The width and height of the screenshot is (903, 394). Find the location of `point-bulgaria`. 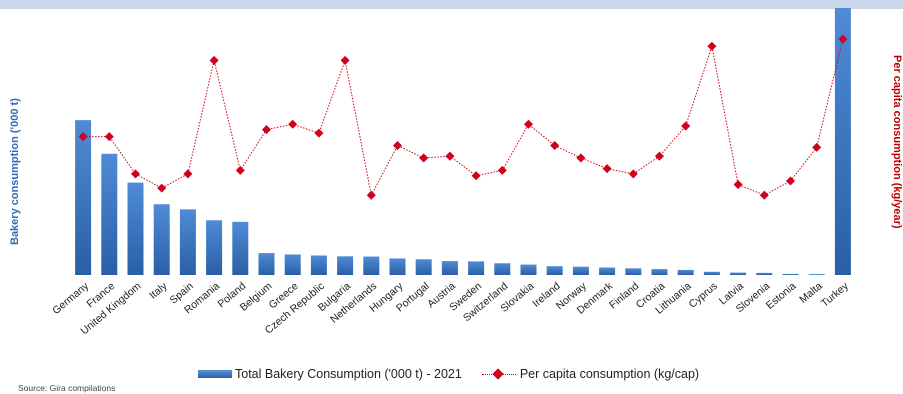

point-bulgaria is located at coordinates (345, 60).